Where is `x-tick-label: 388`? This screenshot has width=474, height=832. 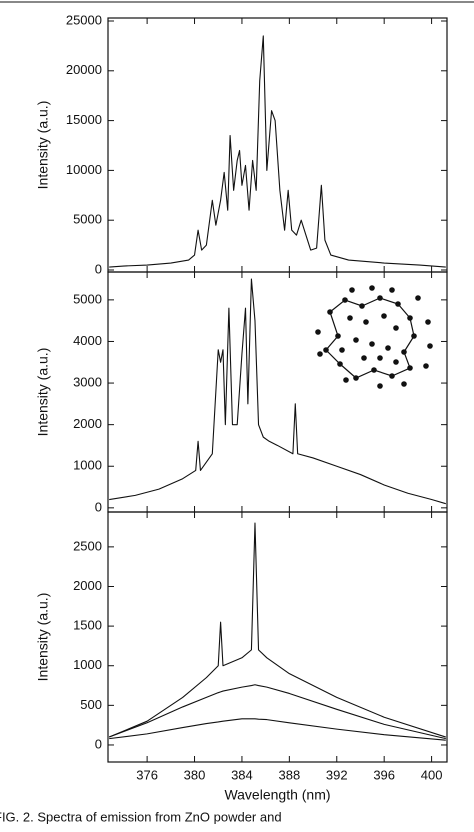
x-tick-label: 388 is located at coordinates (290, 774).